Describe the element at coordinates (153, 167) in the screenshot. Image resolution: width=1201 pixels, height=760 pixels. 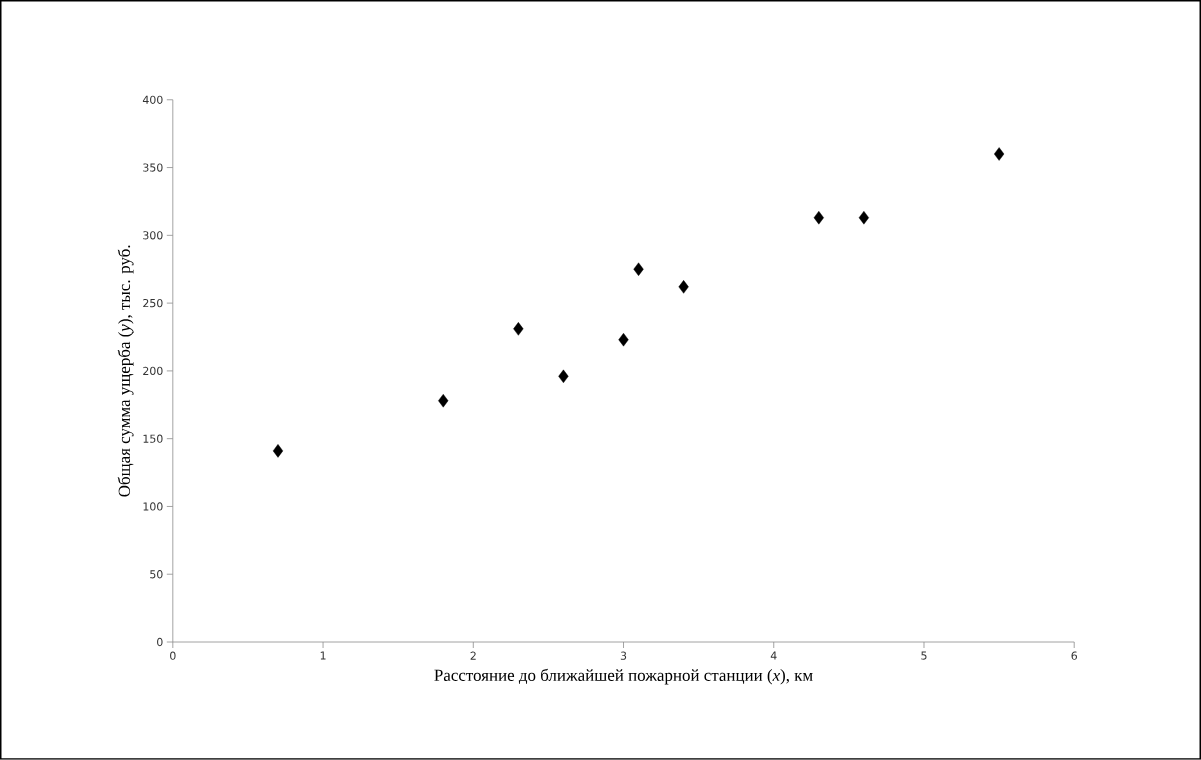
I see `y-tick-label: 350` at that location.